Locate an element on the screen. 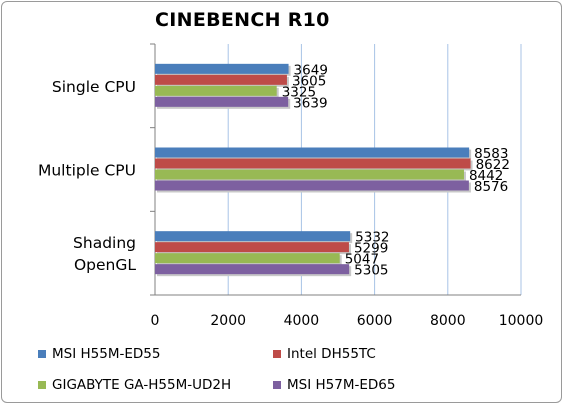 This screenshot has width=565, height=406. data-label: 3325 is located at coordinates (299, 92).